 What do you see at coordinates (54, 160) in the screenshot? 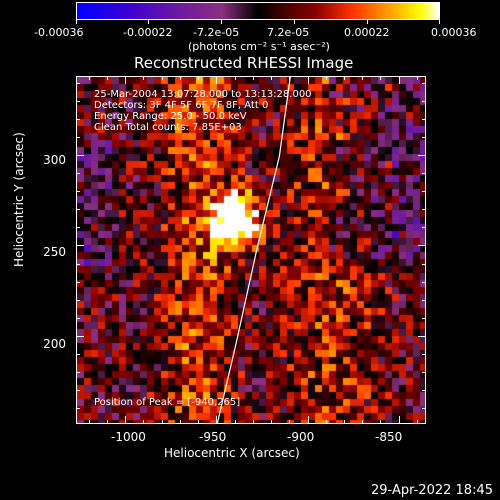
I see `y-tick-label: 300` at bounding box center [54, 160].